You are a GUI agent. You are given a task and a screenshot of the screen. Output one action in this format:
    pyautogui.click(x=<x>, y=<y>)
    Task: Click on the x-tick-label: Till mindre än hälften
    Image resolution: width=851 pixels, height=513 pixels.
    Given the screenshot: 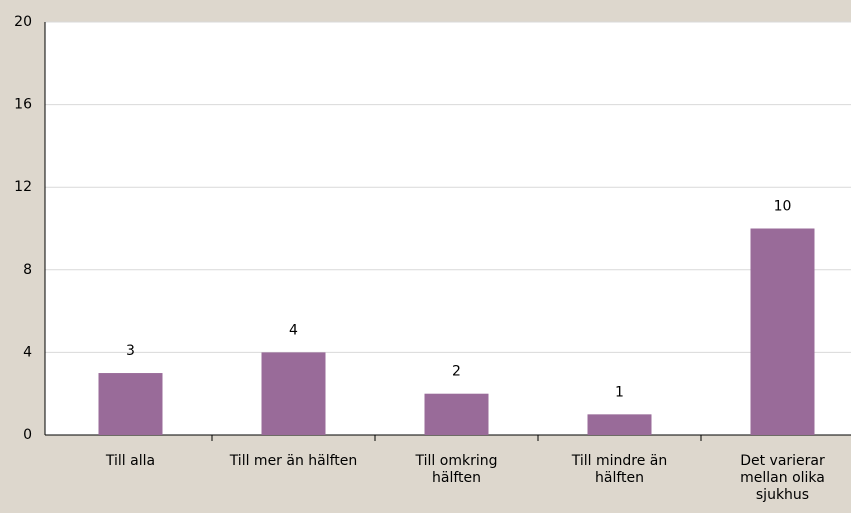 What is the action you would take?
    pyautogui.click(x=619, y=469)
    